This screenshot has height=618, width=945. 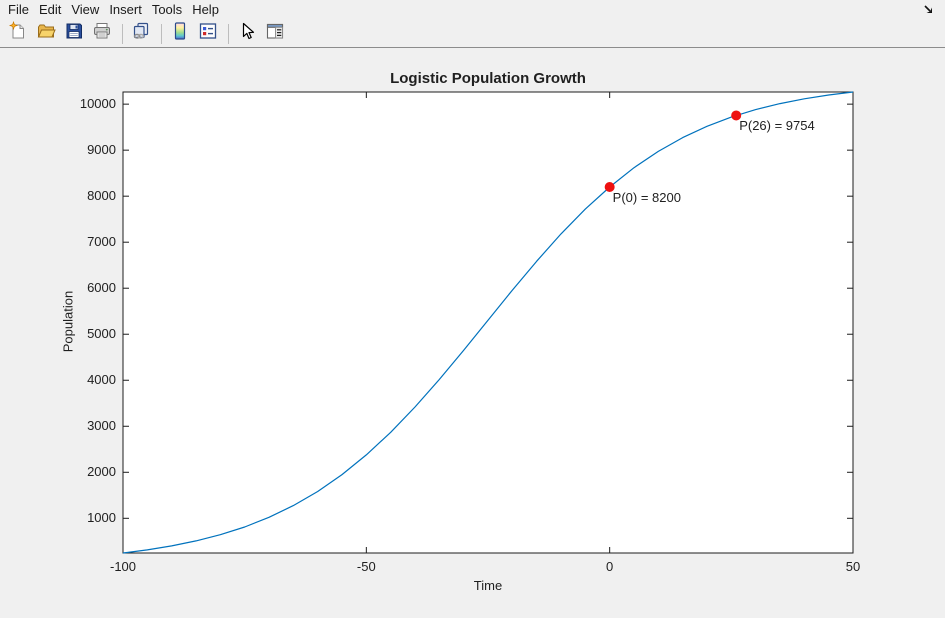 I want to click on menu-insert: Insert, so click(x=125, y=9).